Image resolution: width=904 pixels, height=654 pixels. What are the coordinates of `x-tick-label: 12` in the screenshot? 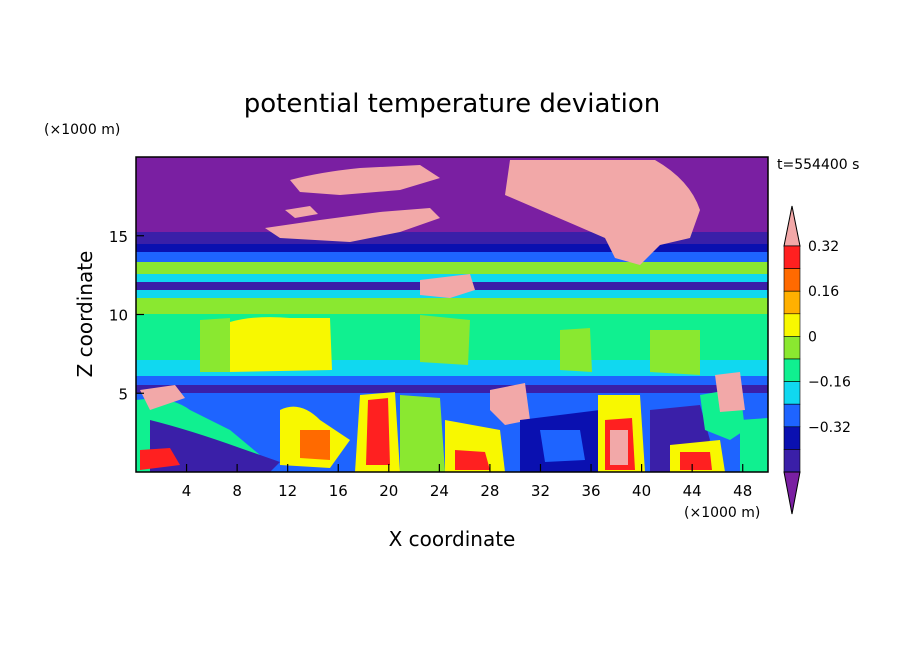 It's located at (287, 491).